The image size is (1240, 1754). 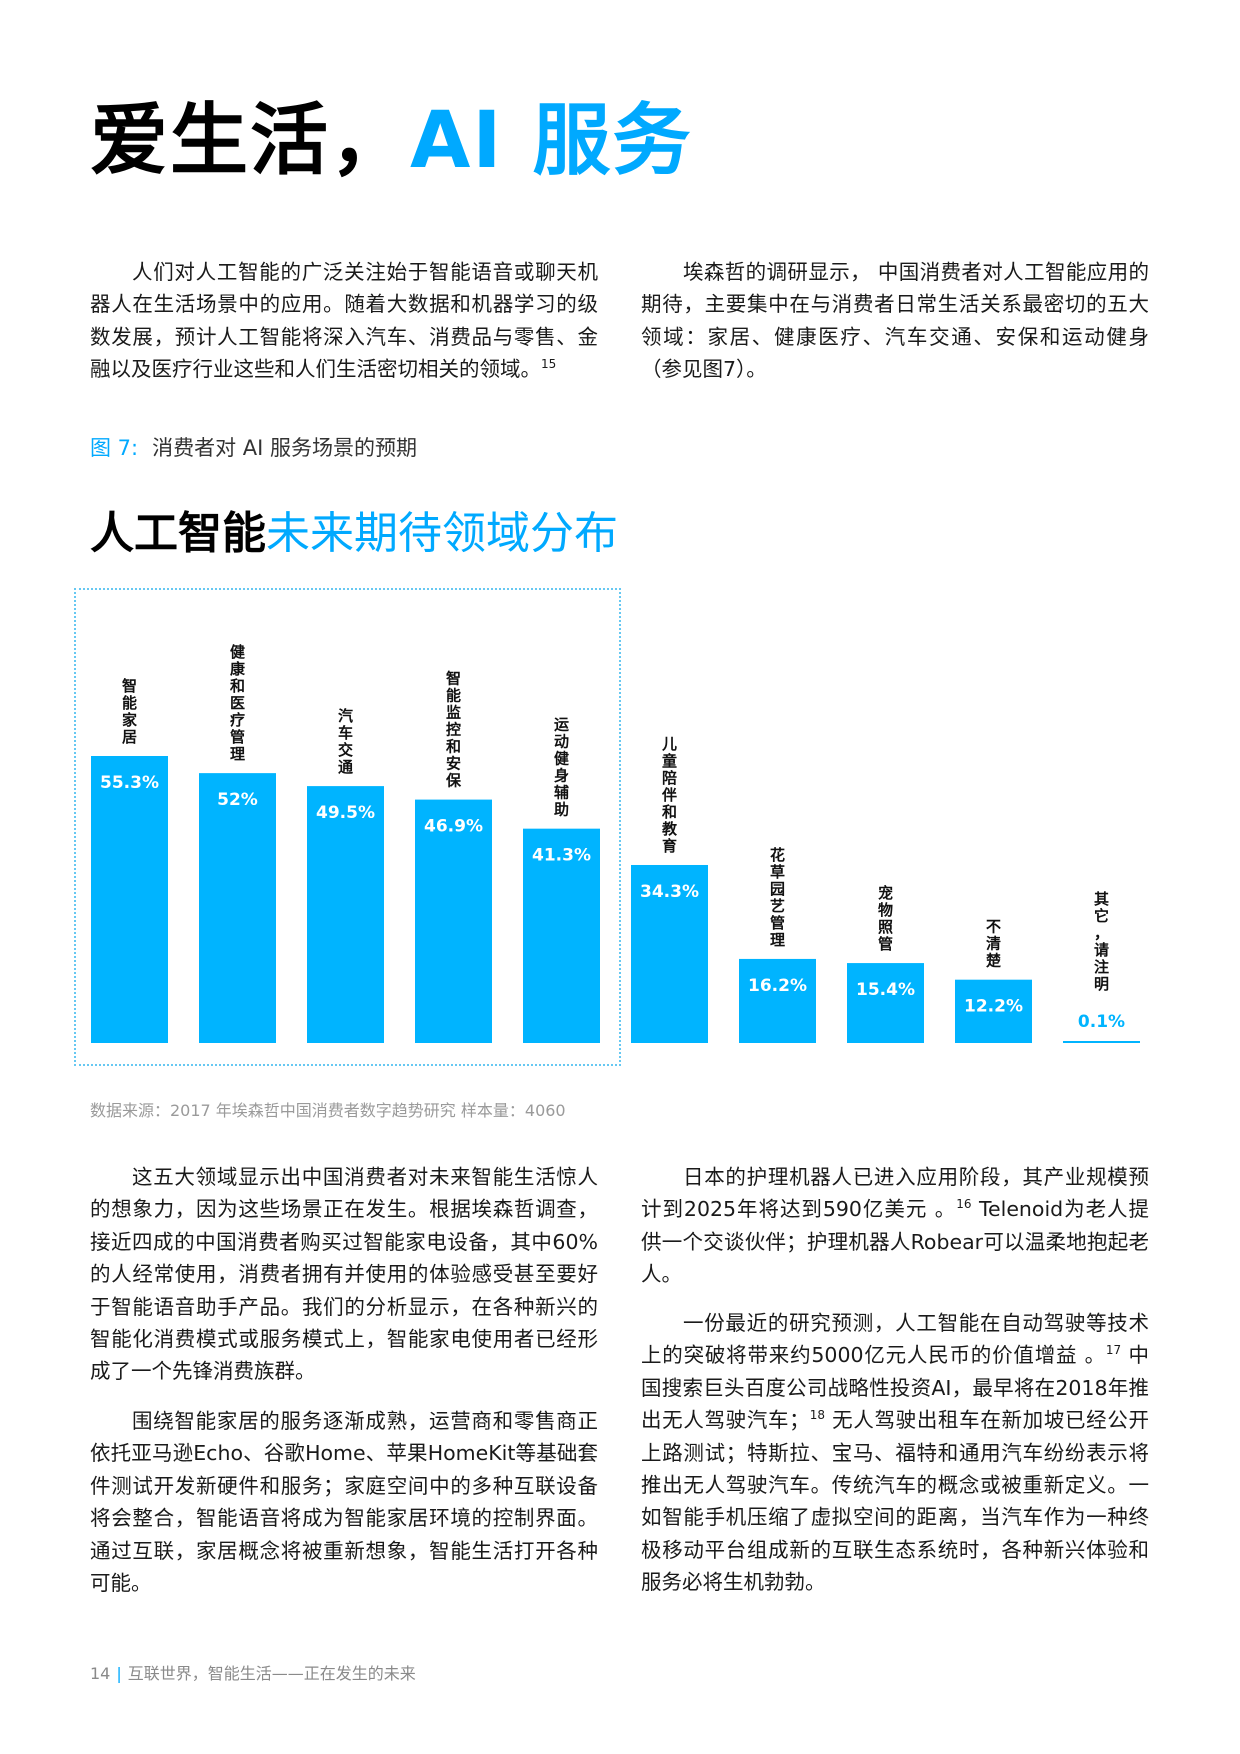 What do you see at coordinates (328, 1110) in the screenshot?
I see `chart-source: 数据来源：2017 年埃森哲中国消费者数字趋势研究 样本量：4060` at bounding box center [328, 1110].